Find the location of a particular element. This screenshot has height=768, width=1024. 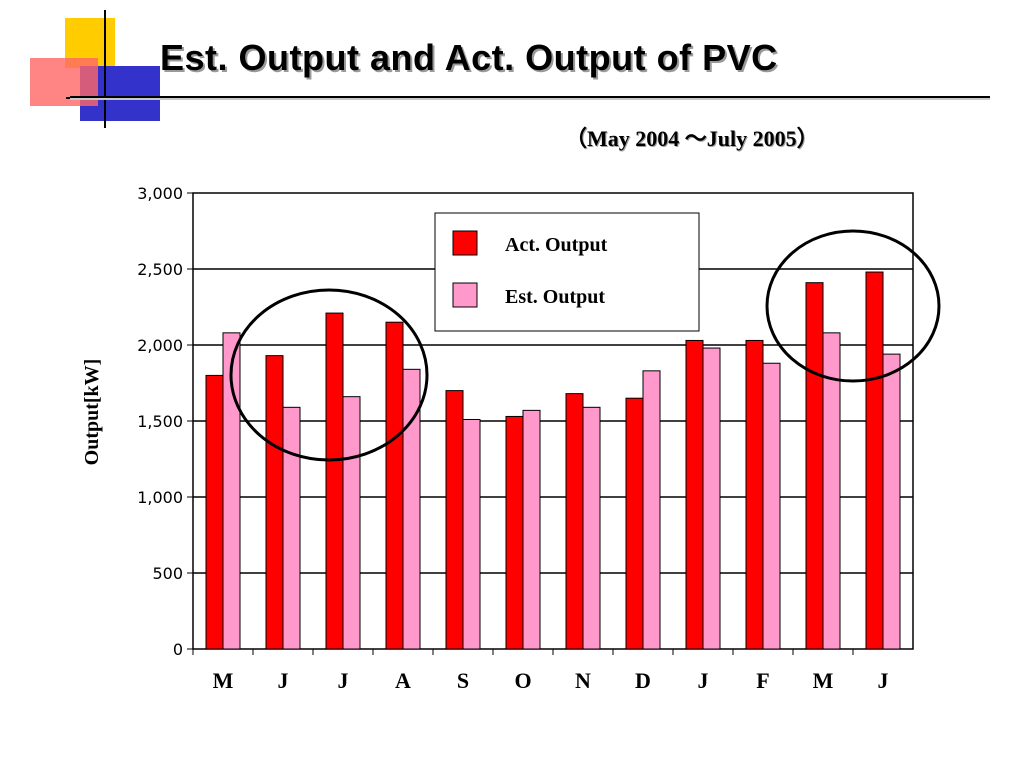

x-tick-label: N is located at coordinates (583, 680).